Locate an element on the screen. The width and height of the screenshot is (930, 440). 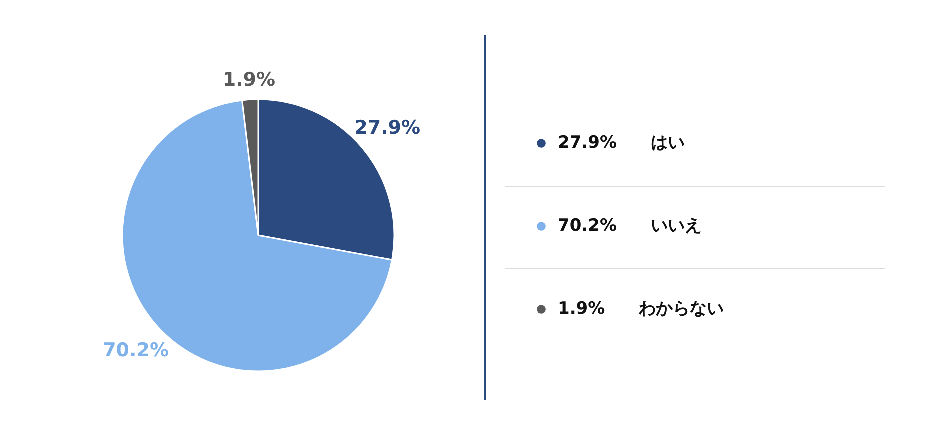
data-label: 27.9% is located at coordinates (387, 128).